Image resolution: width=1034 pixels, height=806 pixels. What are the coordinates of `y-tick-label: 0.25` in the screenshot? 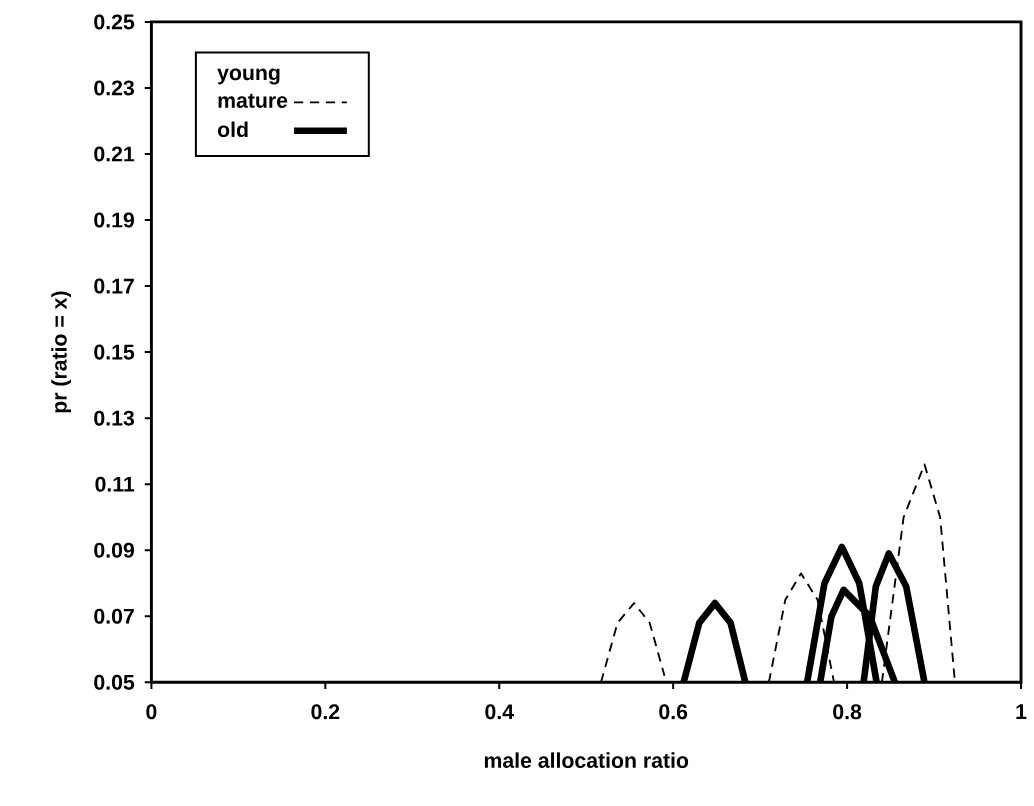 It's located at (114, 22).